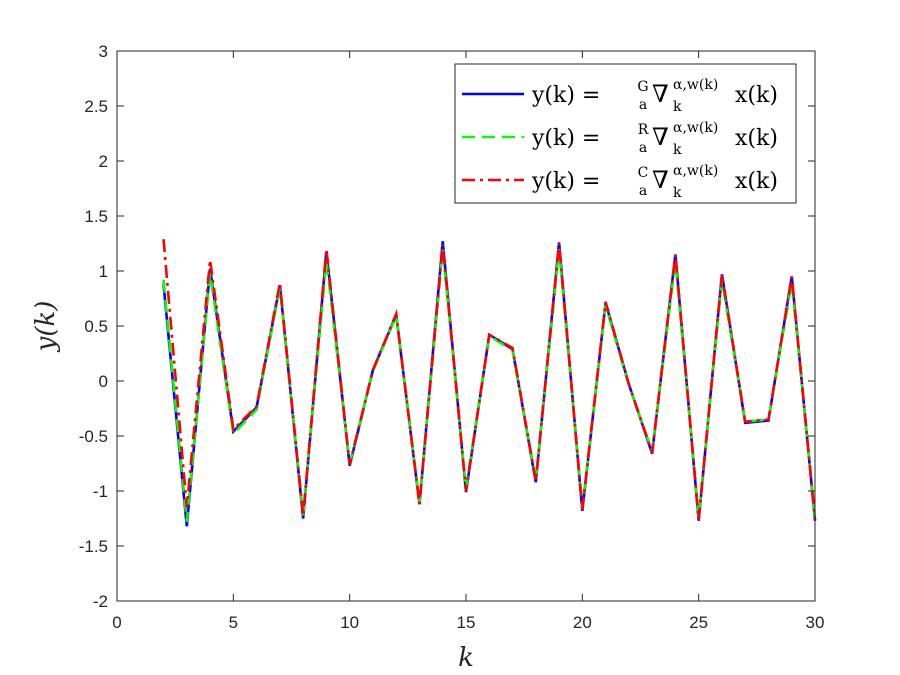  I want to click on legend-box, so click(625, 133).